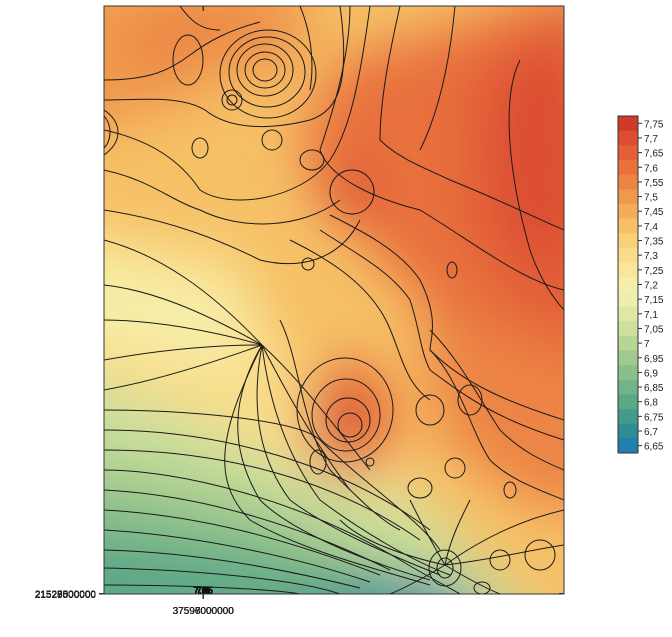 This screenshot has width=672, height=637. I want to click on y-tick-label: 21526000000, so click(66, 595).